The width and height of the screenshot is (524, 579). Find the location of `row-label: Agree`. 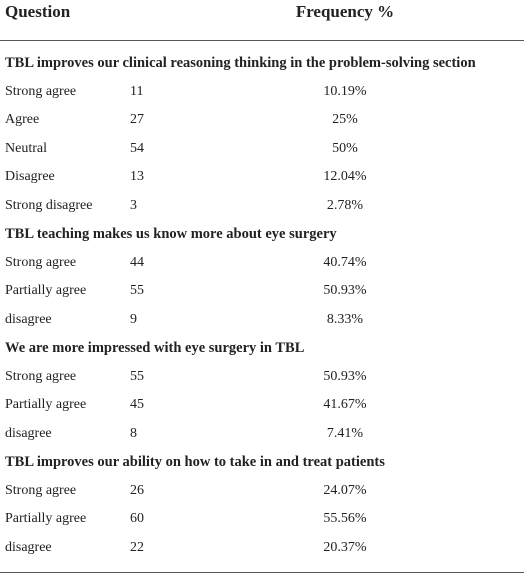

row-label: Agree is located at coordinates (22, 119).